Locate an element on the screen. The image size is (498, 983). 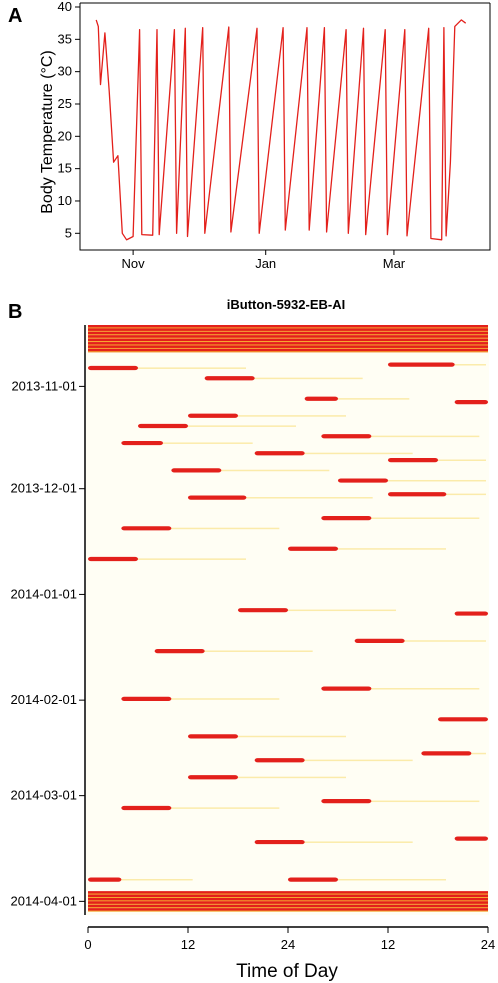
panel-a-y-axis: 5 10 15 20 25 30 35 40 is located at coordinates (69, 120).